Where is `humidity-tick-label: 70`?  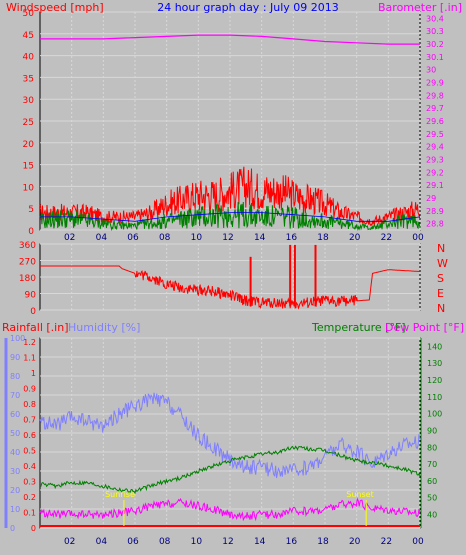 humidity-tick-label: 70 is located at coordinates (15, 395).